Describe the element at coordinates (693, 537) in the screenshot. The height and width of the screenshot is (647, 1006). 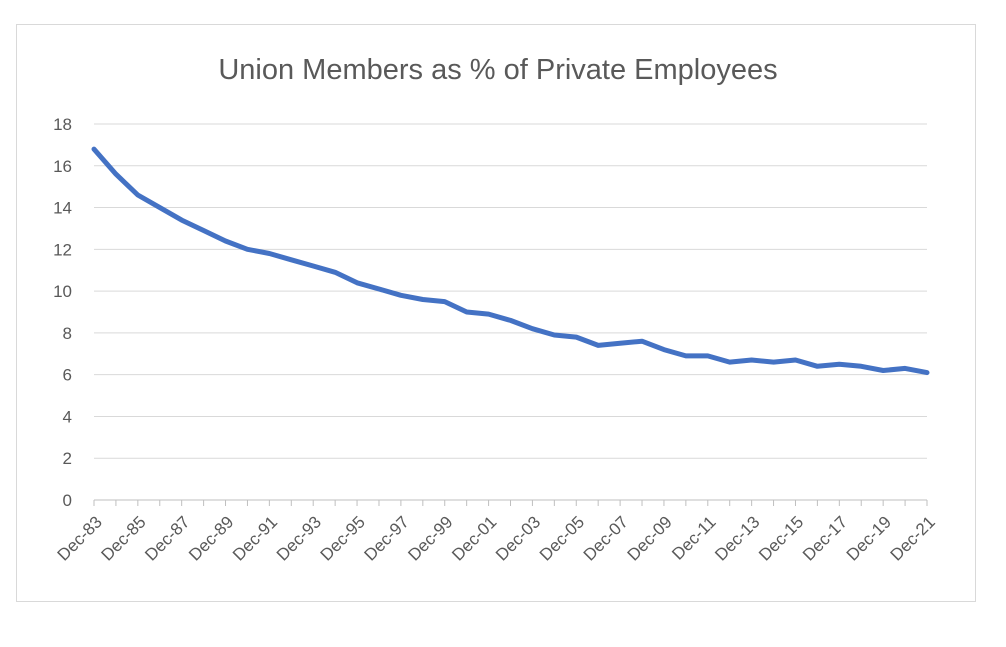
I see `x-tick-label: Dec-11` at that location.